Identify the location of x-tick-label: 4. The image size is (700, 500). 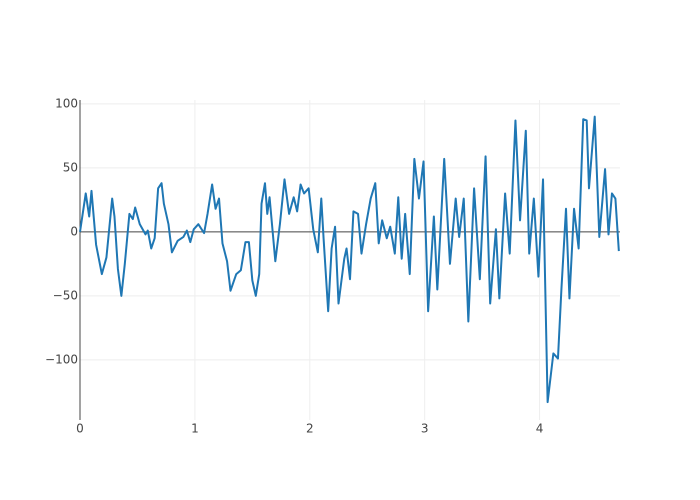
(540, 429).